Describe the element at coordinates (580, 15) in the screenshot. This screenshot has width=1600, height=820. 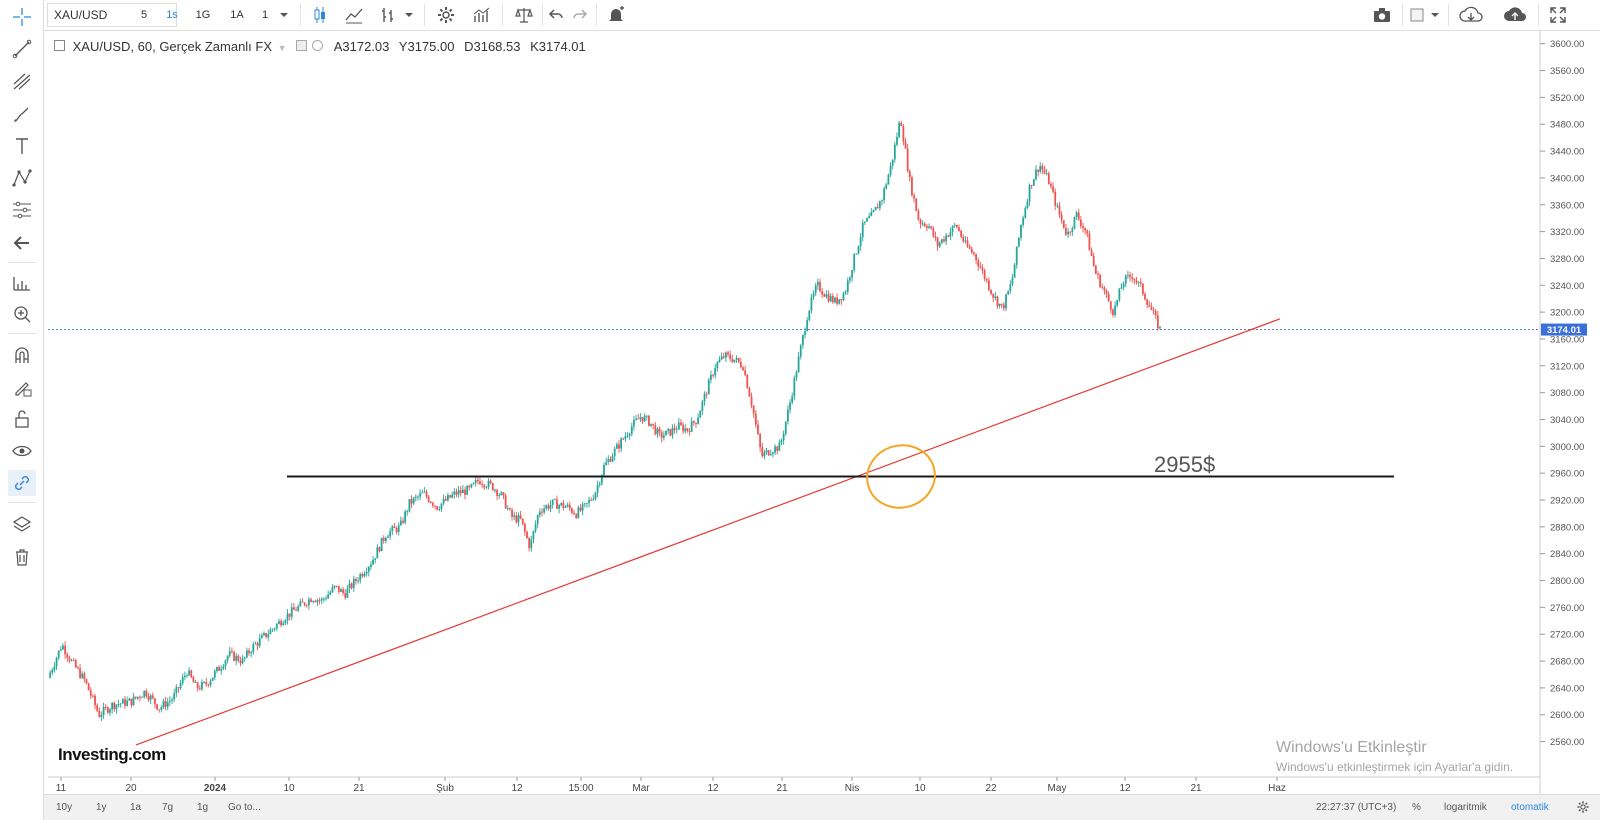
I see `redo-icon` at that location.